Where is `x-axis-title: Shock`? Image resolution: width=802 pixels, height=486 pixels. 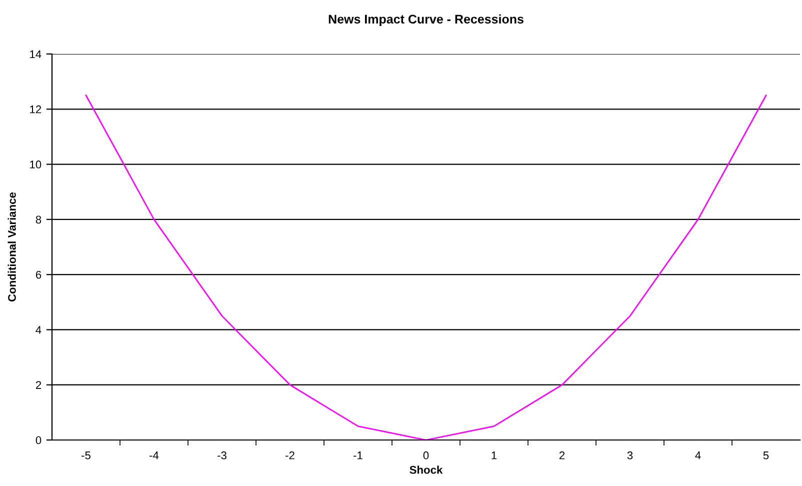 x-axis-title: Shock is located at coordinates (426, 470).